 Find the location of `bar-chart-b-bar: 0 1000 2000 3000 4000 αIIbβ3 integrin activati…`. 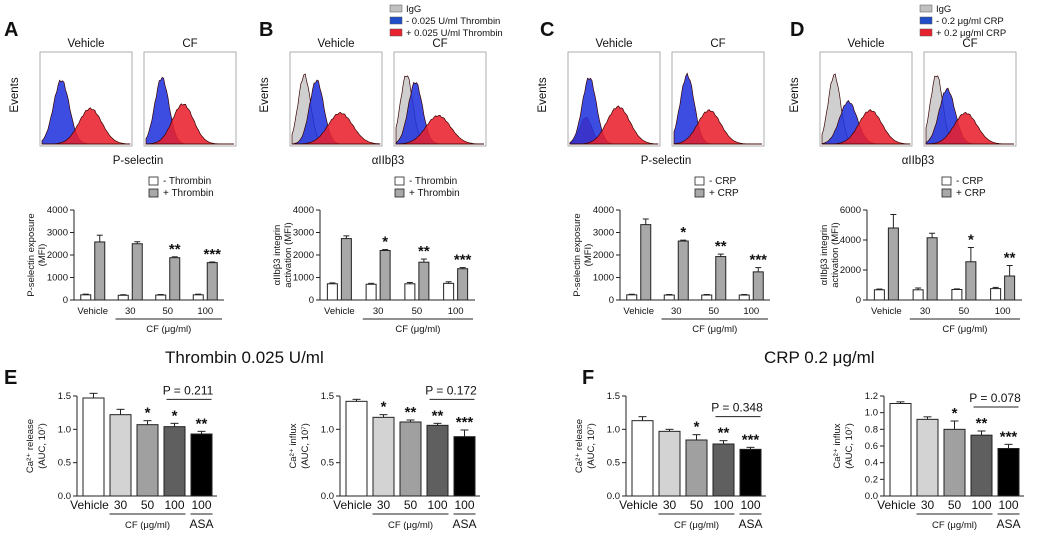

bar-chart-b-bar: 0 1000 2000 3000 4000 αIIbβ3 integrin activati… is located at coordinates (373, 255).